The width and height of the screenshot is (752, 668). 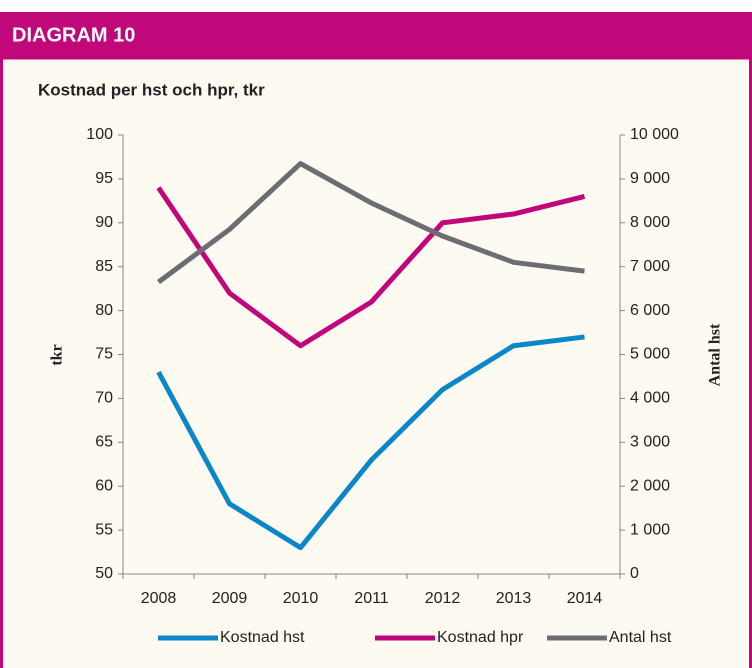 What do you see at coordinates (104, 310) in the screenshot?
I see `y-tick-label: 80` at bounding box center [104, 310].